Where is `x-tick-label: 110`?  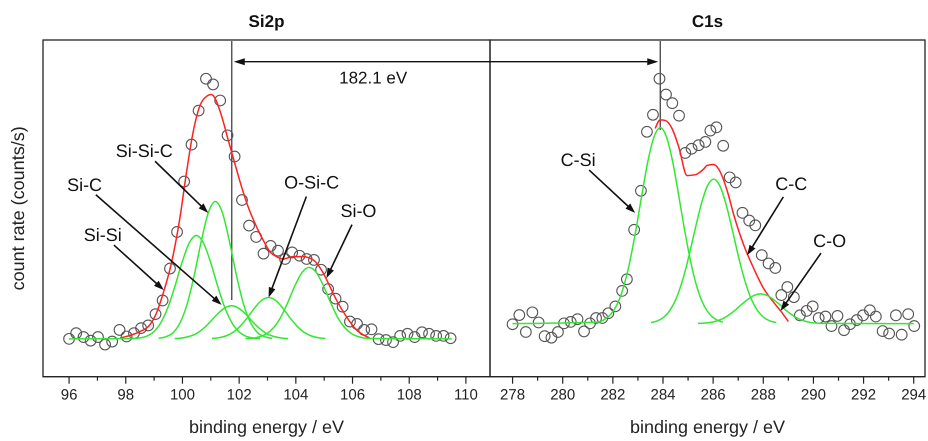
x-tick-label: 110 is located at coordinates (466, 395).